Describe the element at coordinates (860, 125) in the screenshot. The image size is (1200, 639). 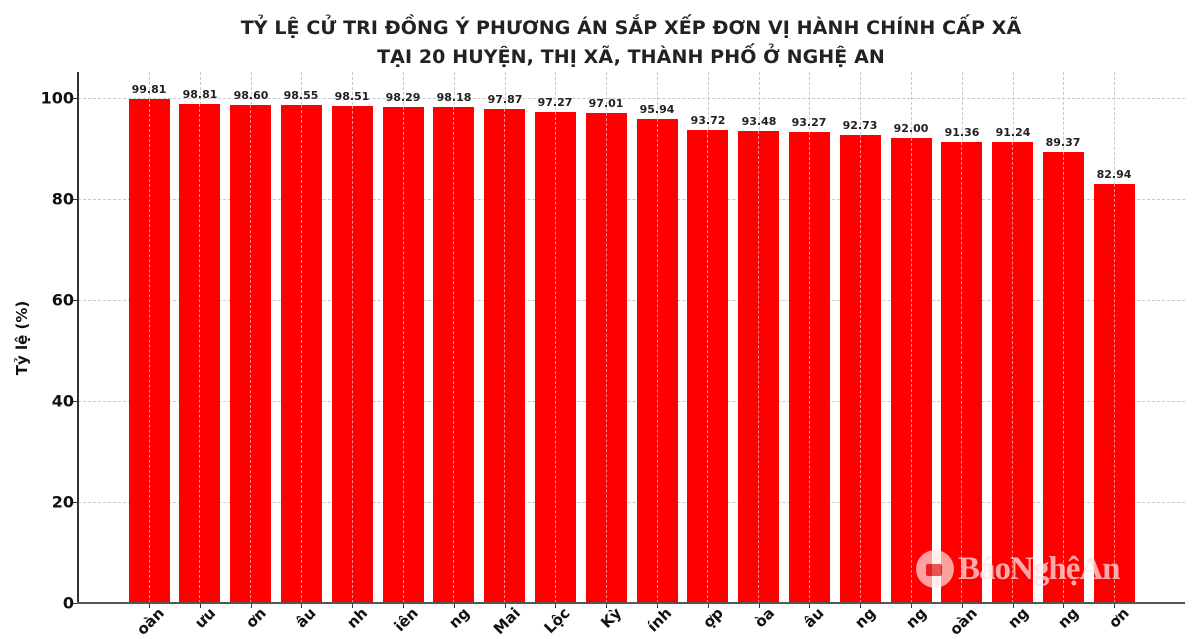
I see `value-label: 92.73` at that location.